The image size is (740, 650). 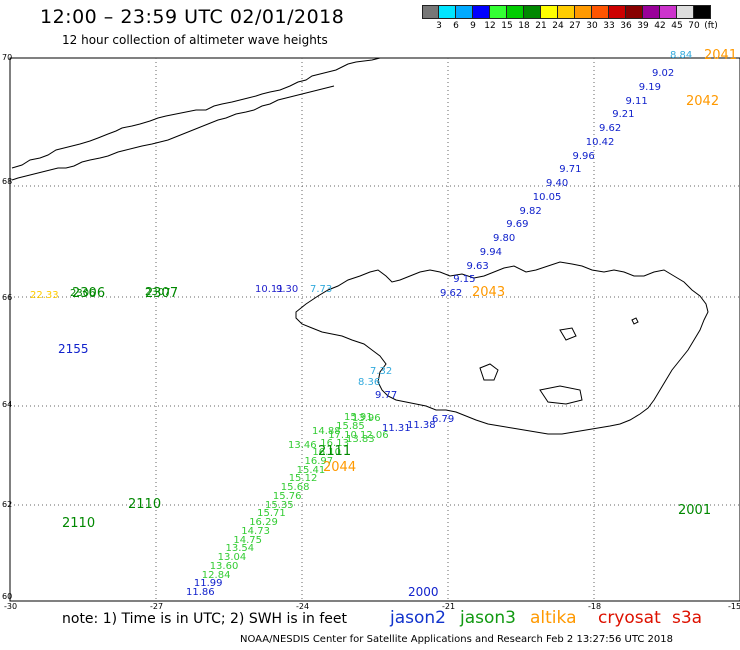 I want to click on island-small, so click(x=635, y=321).